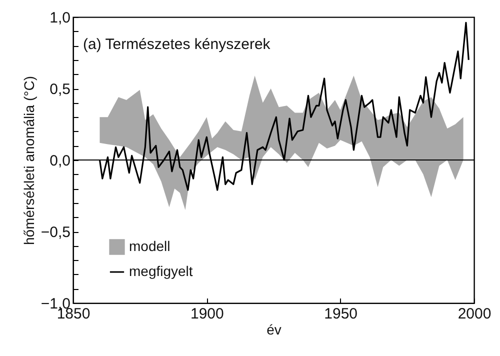 The height and width of the screenshot is (356, 500). Describe the element at coordinates (55, 232) in the screenshot. I see `y-tick-label: −0,5` at that location.